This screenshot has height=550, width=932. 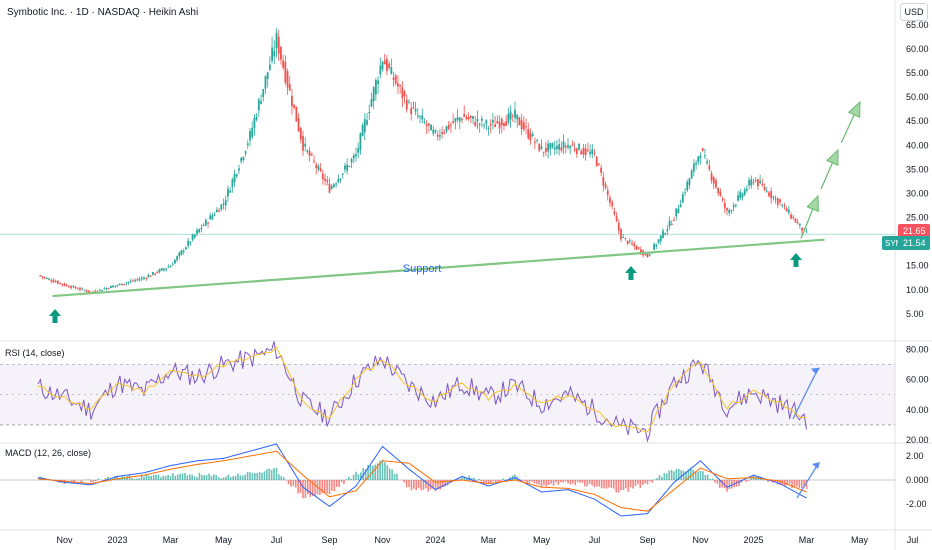 What do you see at coordinates (917, 25) in the screenshot?
I see `y-tick-label: 65.00` at bounding box center [917, 25].